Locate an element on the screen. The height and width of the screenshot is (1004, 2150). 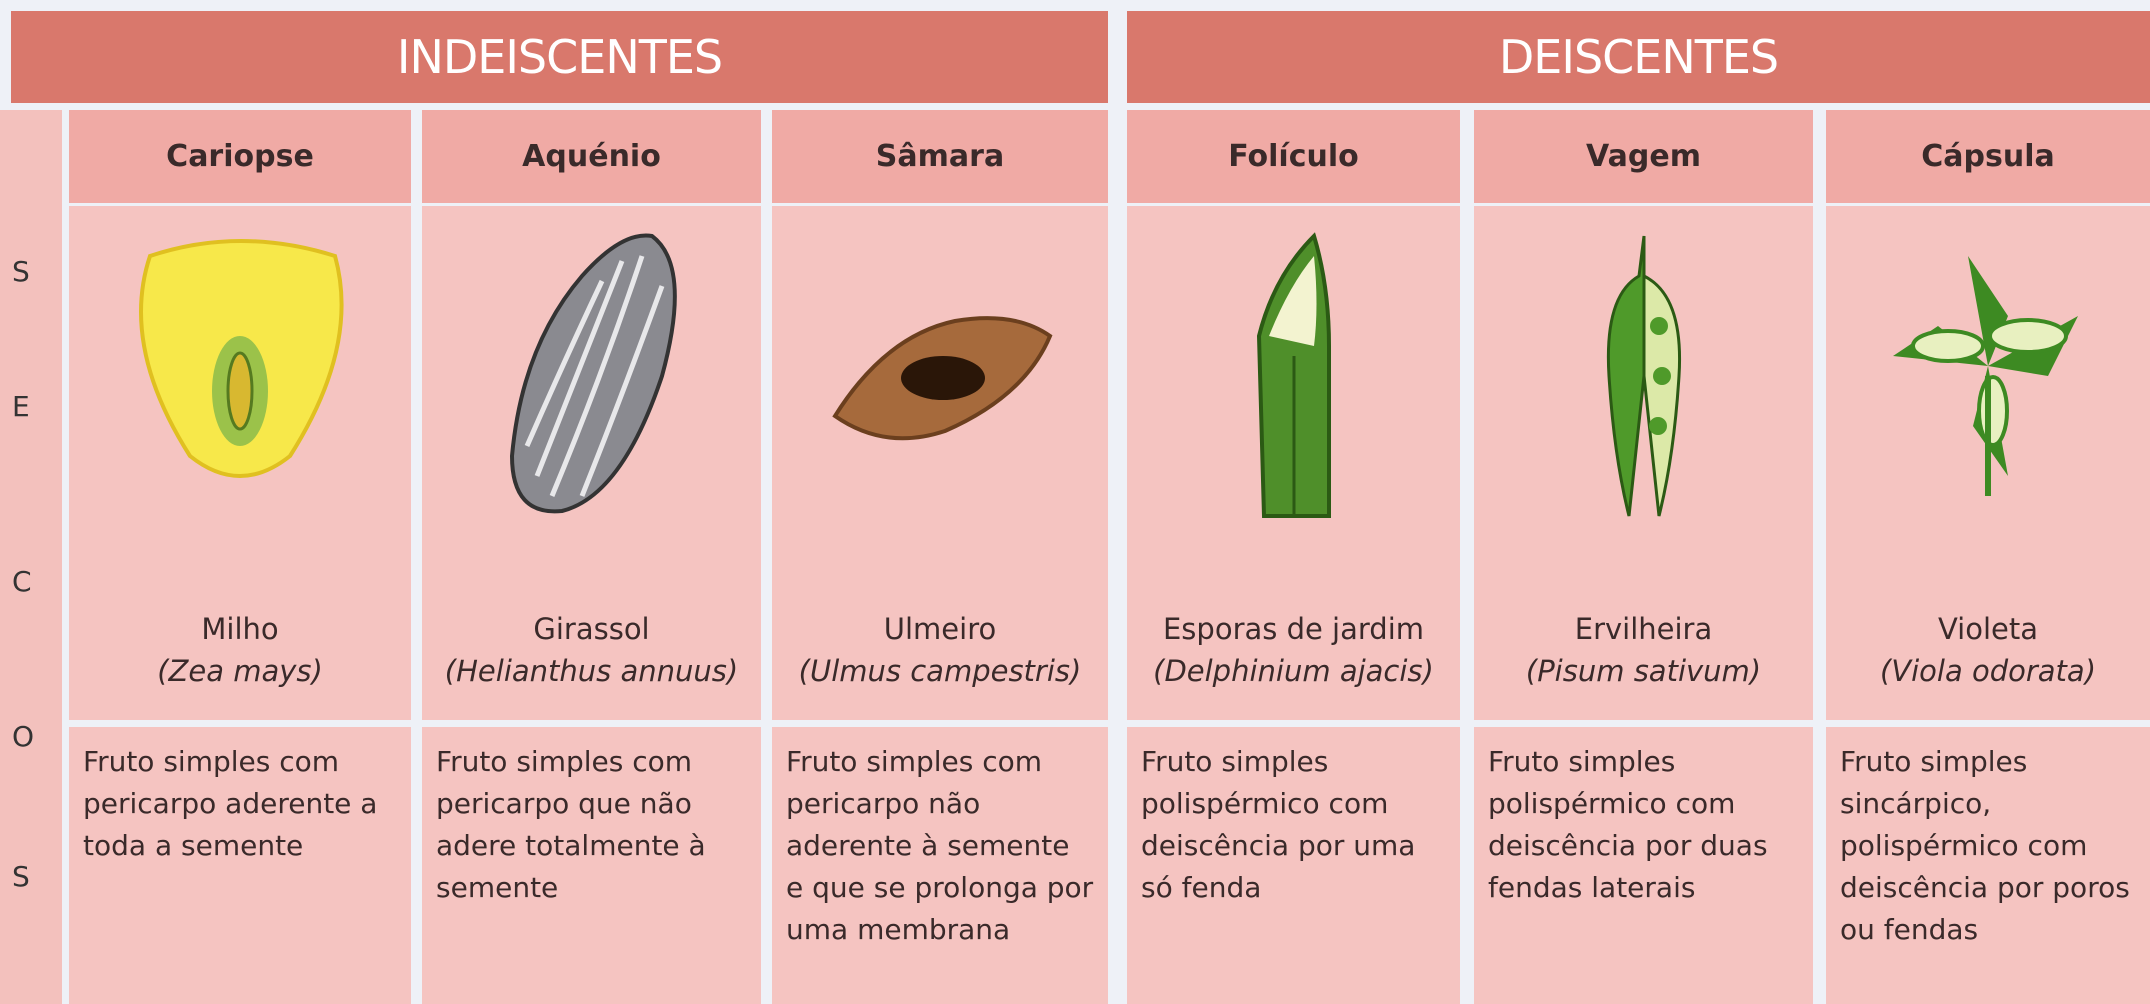
fruit-type: Cariopse is located at coordinates (240, 156).